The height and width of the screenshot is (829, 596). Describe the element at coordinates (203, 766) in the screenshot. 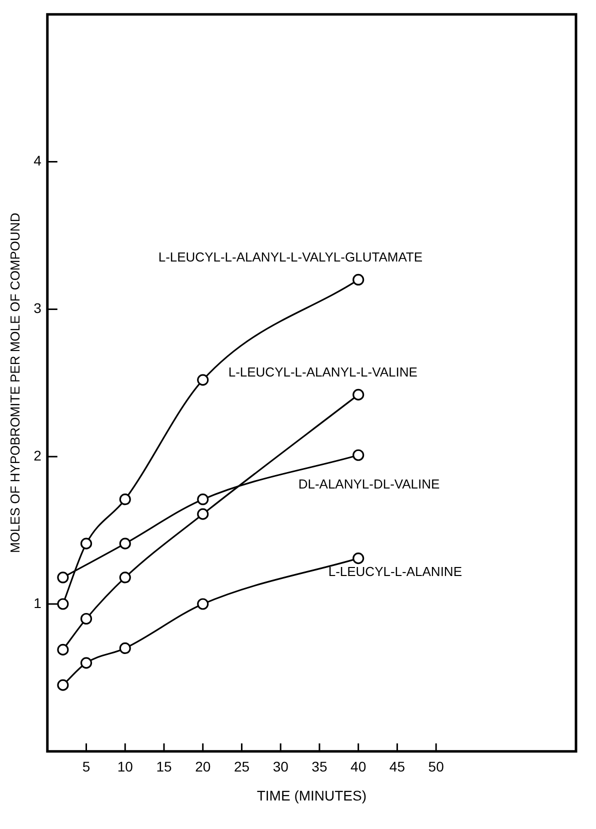

I see `x-tick-label: 20` at that location.